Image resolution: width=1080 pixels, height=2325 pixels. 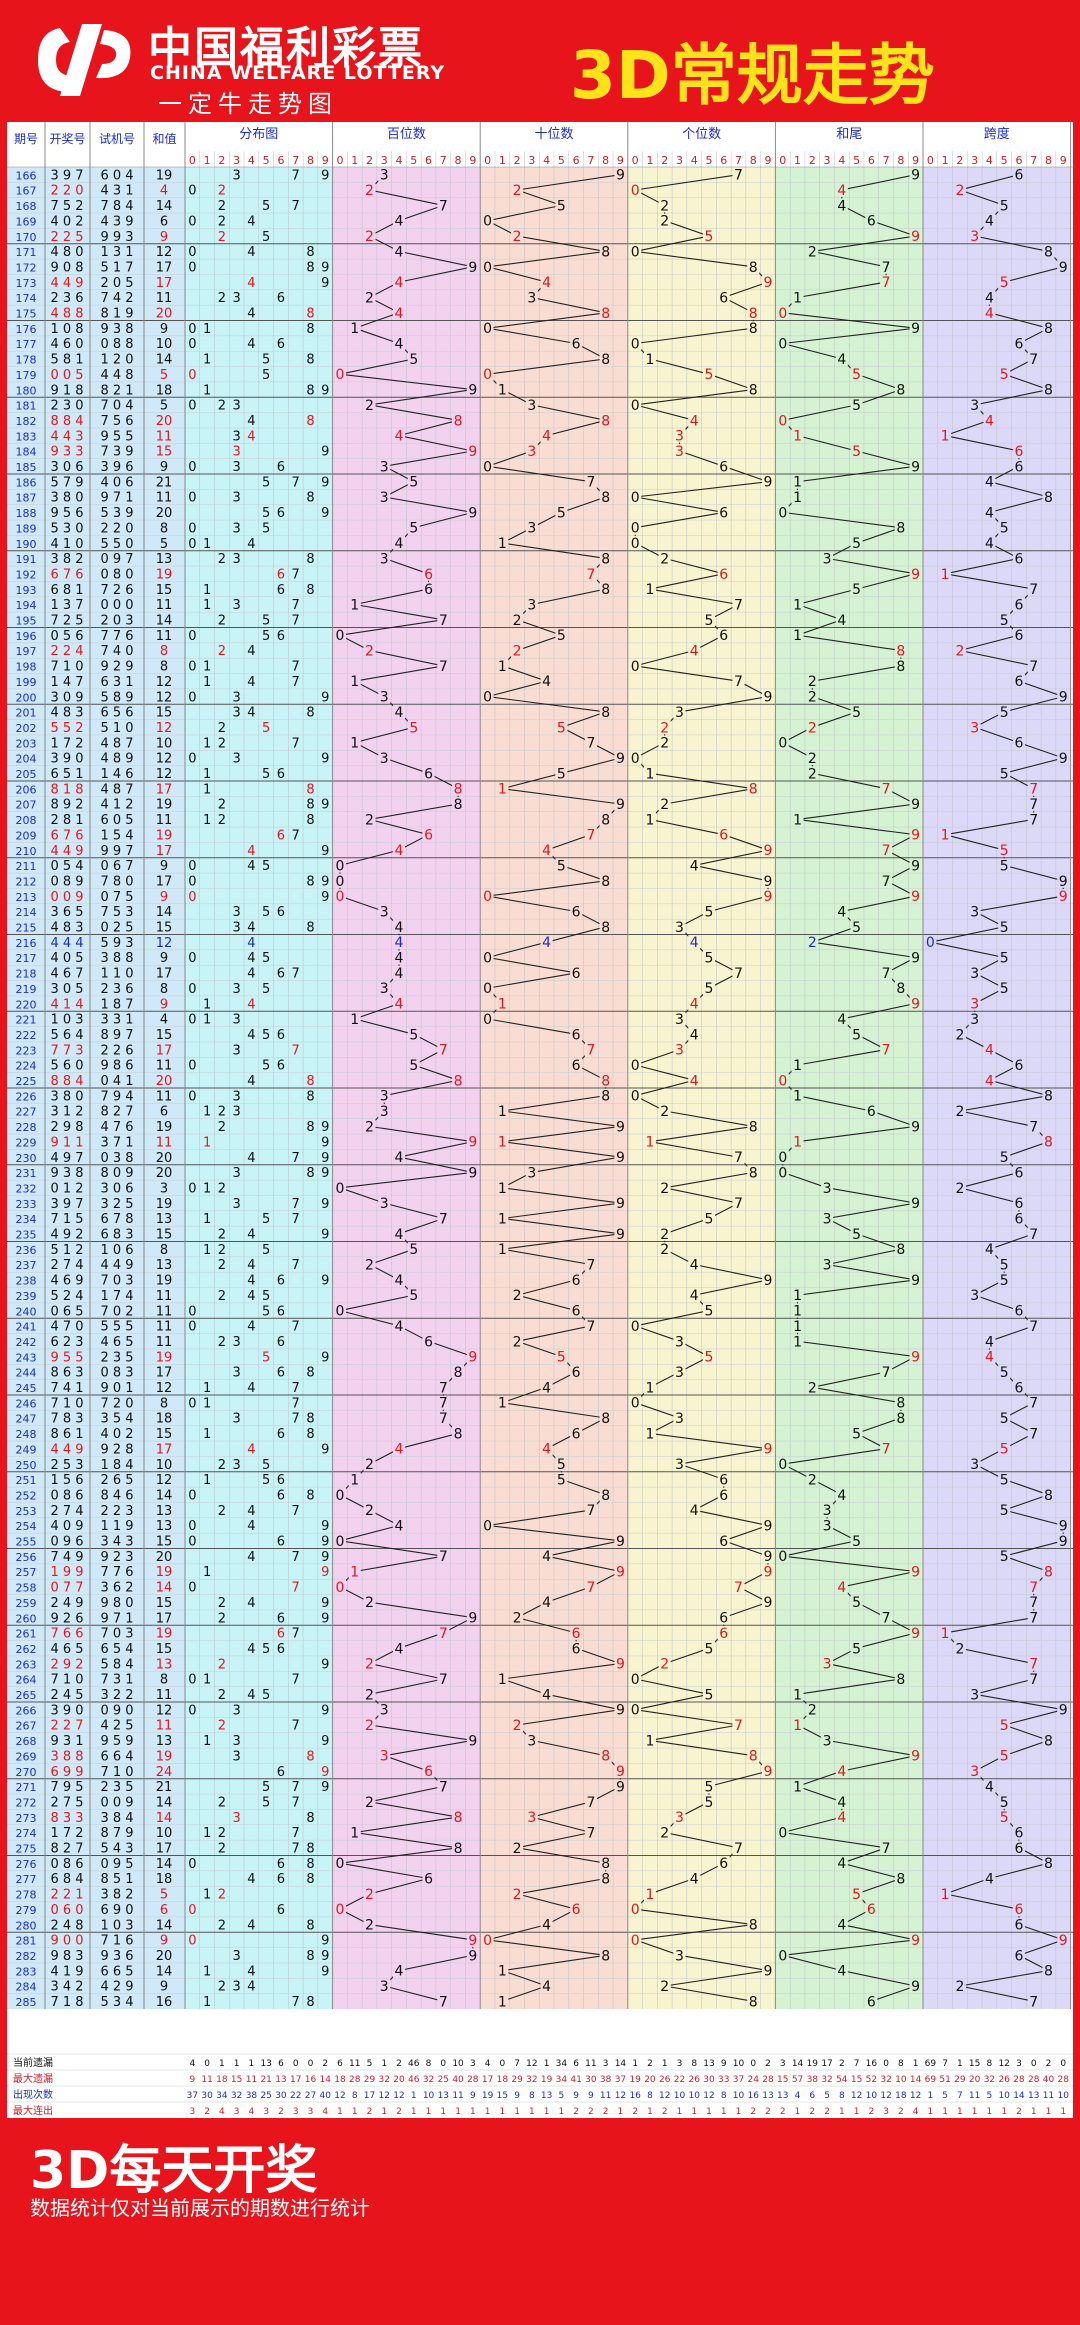 What do you see at coordinates (797, 298) in the screenshot?
I see `trend-point-hewei: 1` at bounding box center [797, 298].